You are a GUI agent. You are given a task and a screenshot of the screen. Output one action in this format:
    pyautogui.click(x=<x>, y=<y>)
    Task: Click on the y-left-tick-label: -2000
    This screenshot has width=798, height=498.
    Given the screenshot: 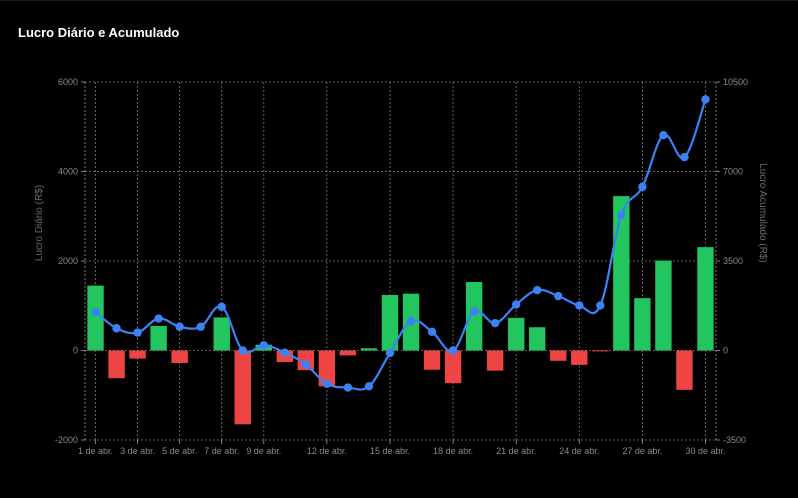 What is the action you would take?
    pyautogui.click(x=66, y=440)
    